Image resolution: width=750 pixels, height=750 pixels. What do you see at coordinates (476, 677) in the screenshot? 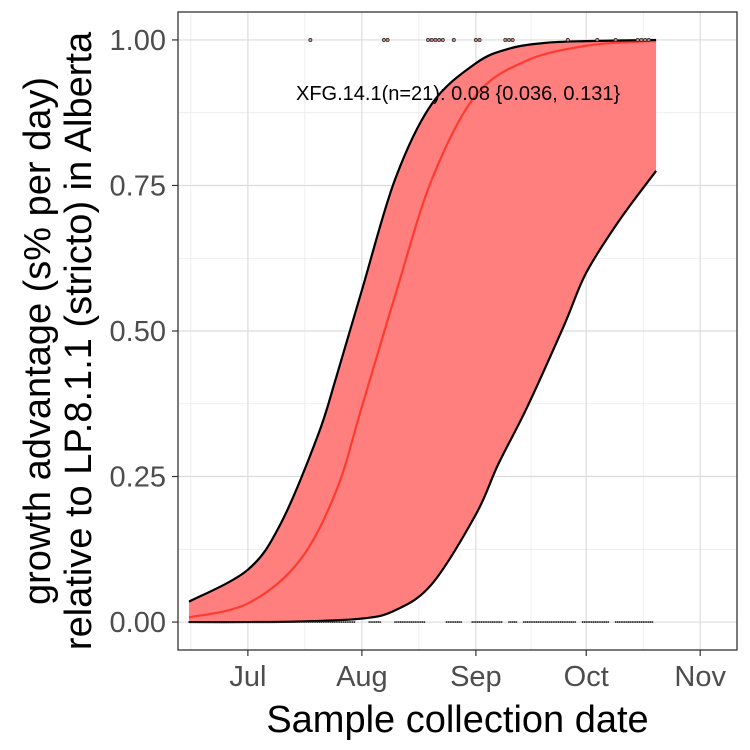
I see `x-tick-label: Sep` at bounding box center [476, 677].